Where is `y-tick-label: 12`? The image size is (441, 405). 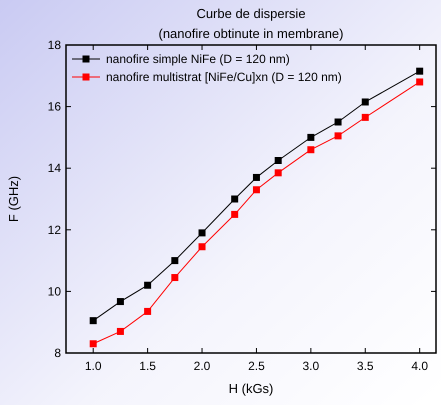
y-tick-label: 12 is located at coordinates (55, 229).